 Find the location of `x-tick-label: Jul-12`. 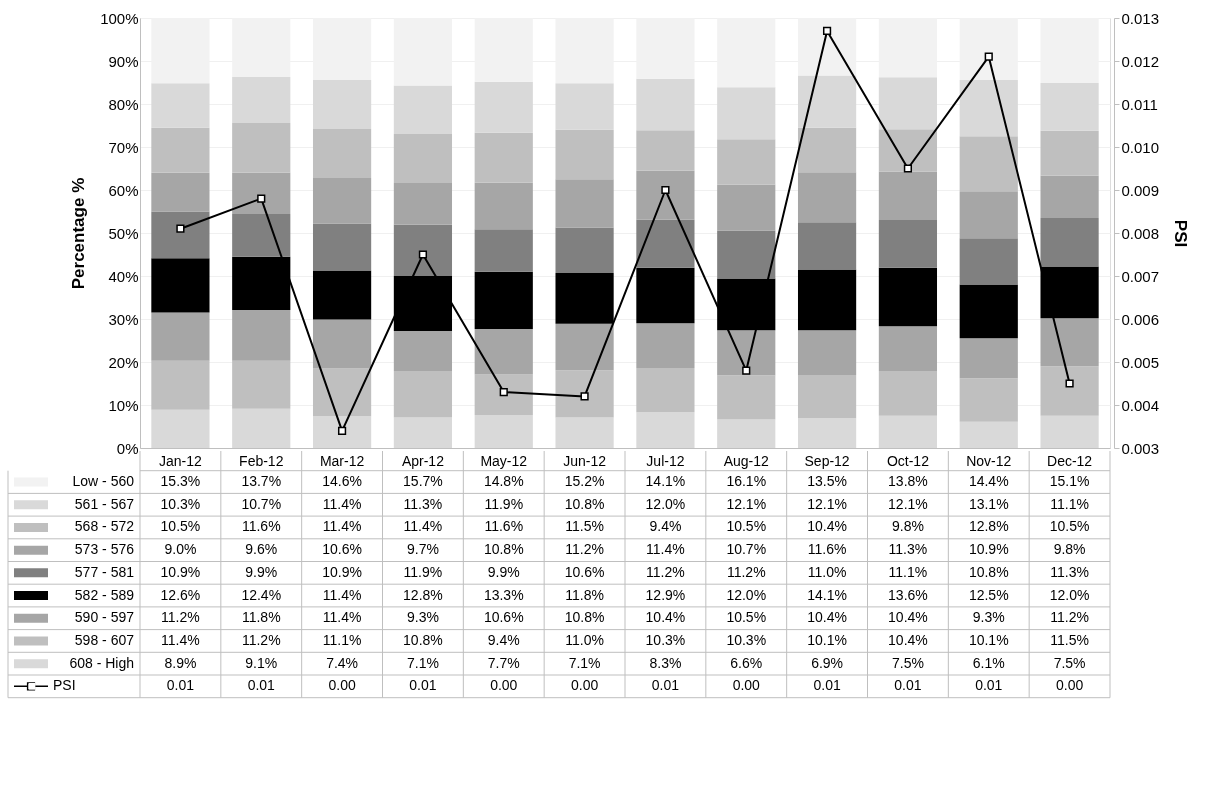

x-tick-label: Jul-12 is located at coordinates (665, 460).